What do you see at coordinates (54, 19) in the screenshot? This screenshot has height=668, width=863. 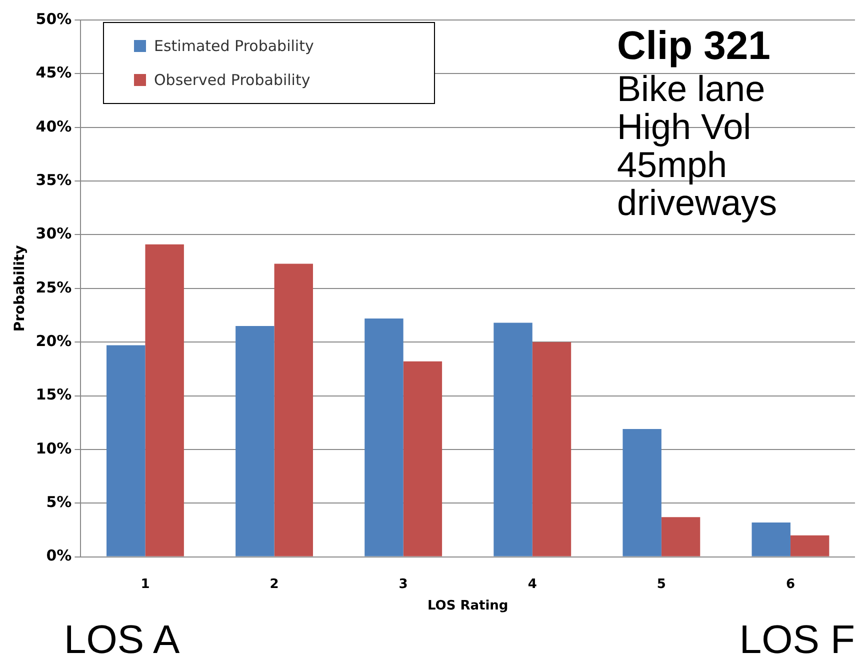 I see `y-tick-label: 50%` at bounding box center [54, 19].